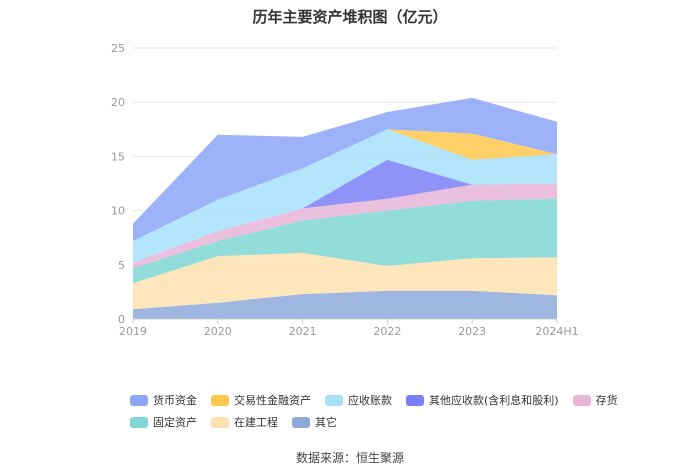 The height and width of the screenshot is (474, 700). What do you see at coordinates (370, 400) in the screenshot?
I see `legend-label: 应收账款` at bounding box center [370, 400].